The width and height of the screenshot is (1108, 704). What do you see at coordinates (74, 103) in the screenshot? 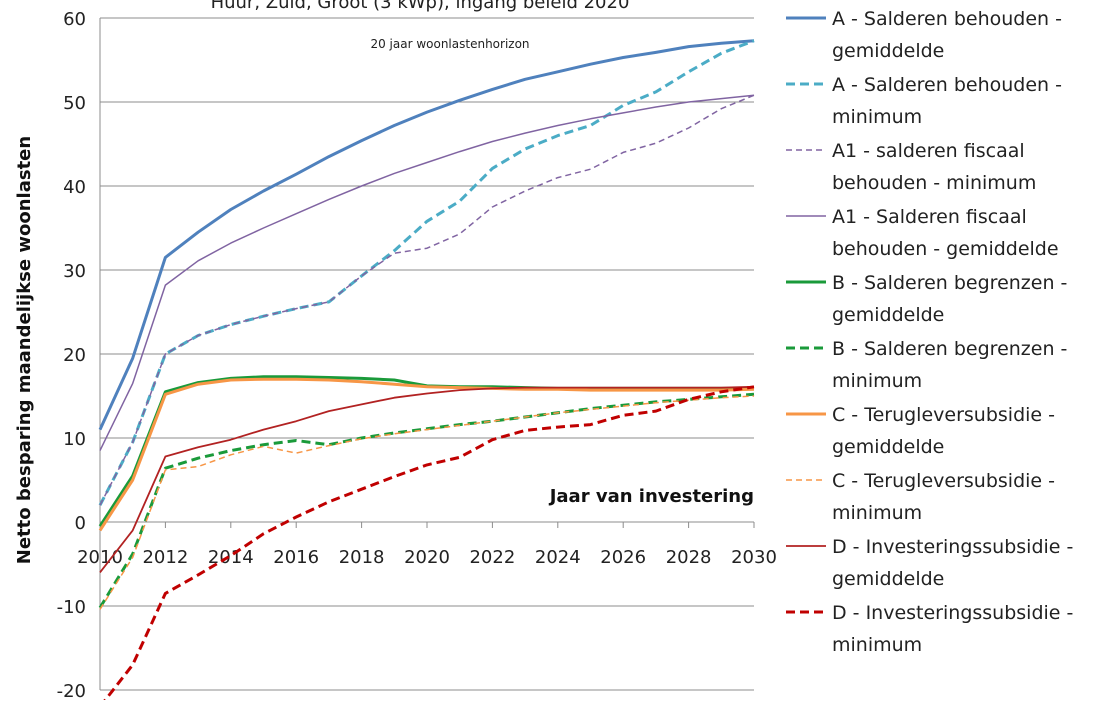
I see `y-tick-label: 50` at bounding box center [74, 103].